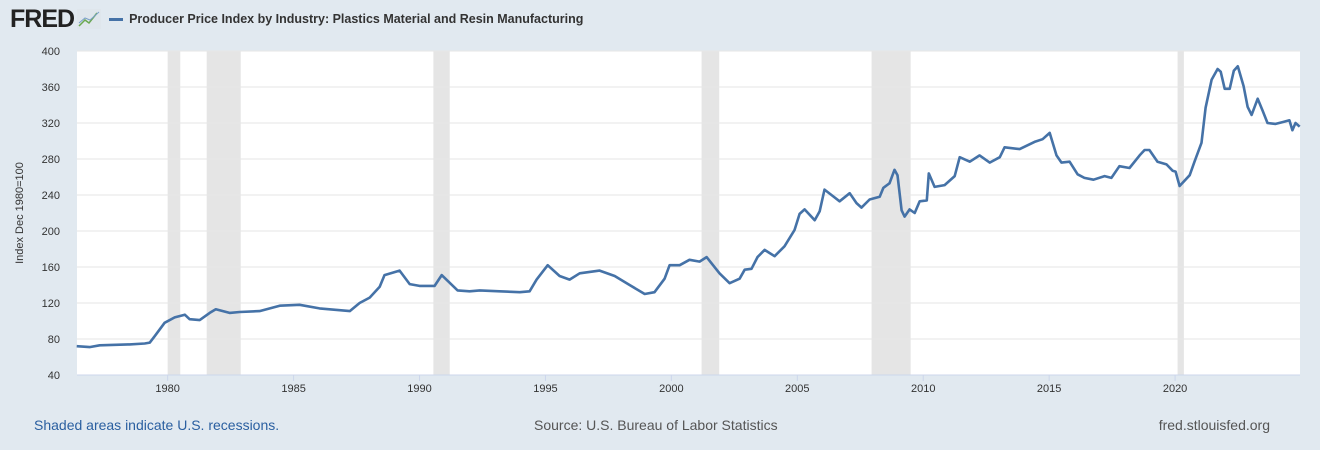 The height and width of the screenshot is (450, 1320). I want to click on y-axis-label: Index Dec 1980=100, so click(20, 213).